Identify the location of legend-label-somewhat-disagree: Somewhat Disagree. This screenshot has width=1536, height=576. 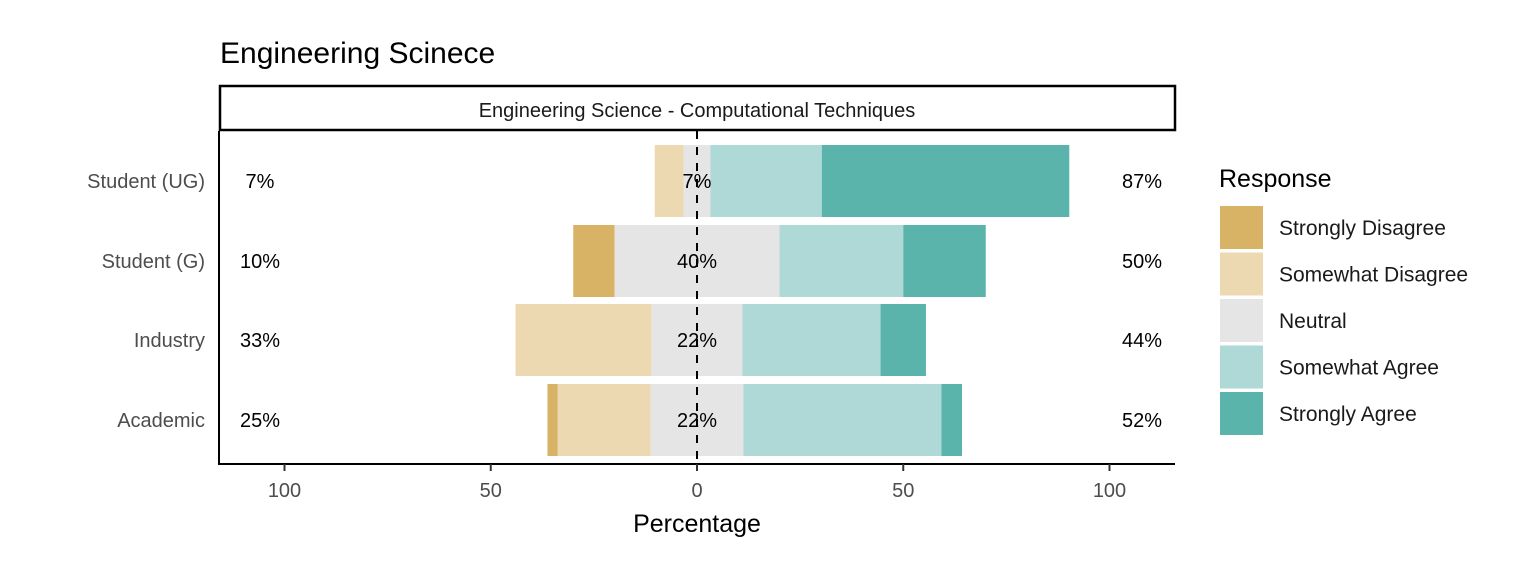
(1373, 275).